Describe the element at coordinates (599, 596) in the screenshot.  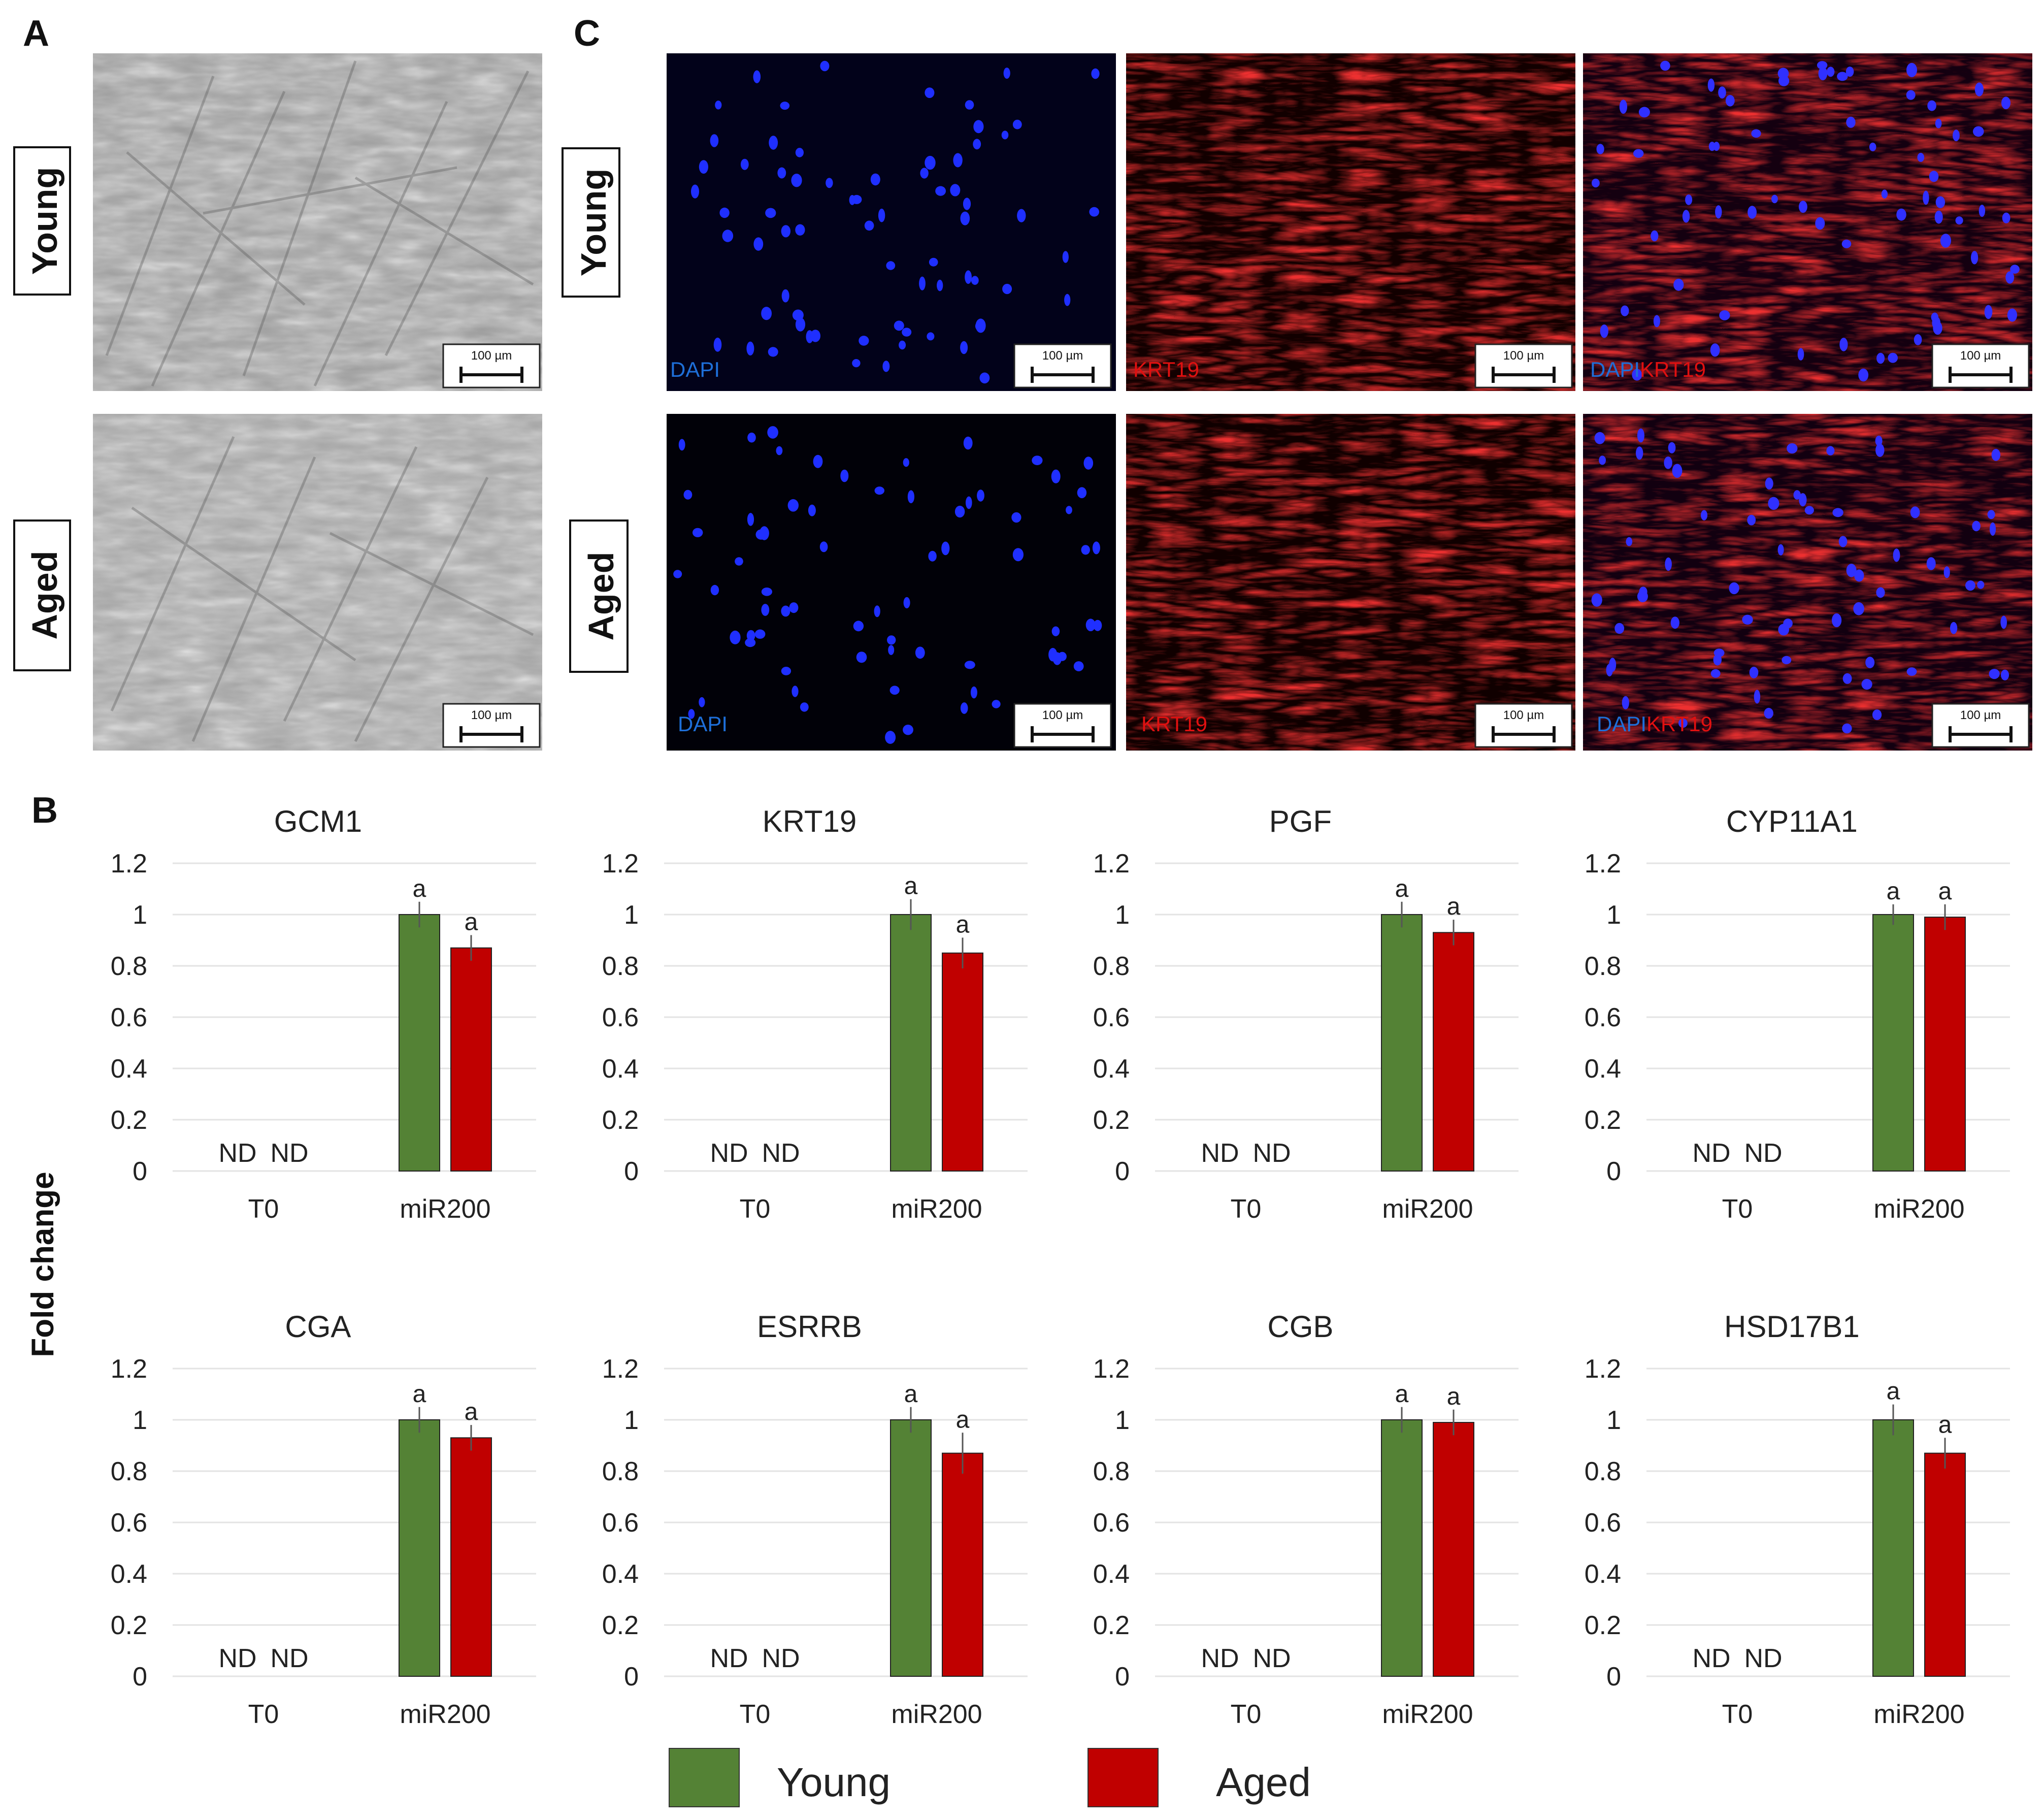
I see `row-label-box` at that location.